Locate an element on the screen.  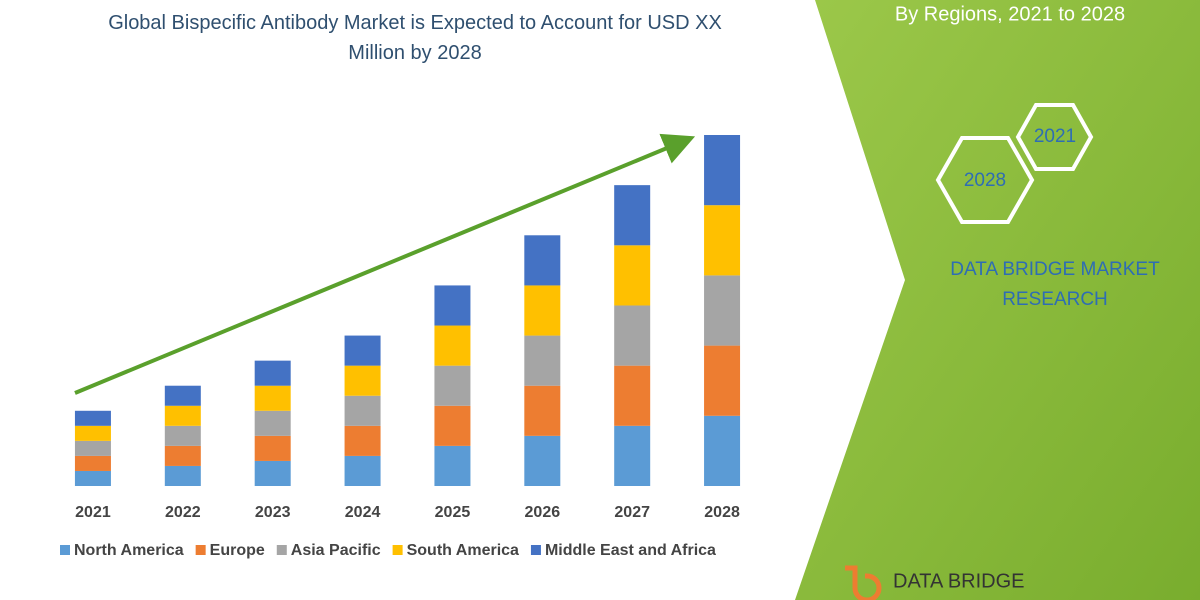
logo-text: DATA BRIDGE is located at coordinates (959, 581).